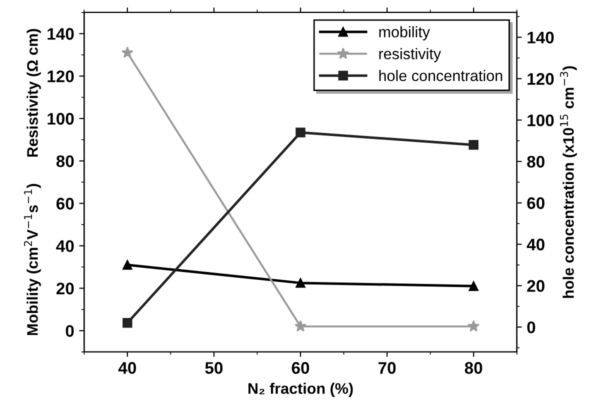 The height and width of the screenshot is (414, 601). Describe the element at coordinates (404, 33) in the screenshot. I see `legend-label: mobility` at that location.